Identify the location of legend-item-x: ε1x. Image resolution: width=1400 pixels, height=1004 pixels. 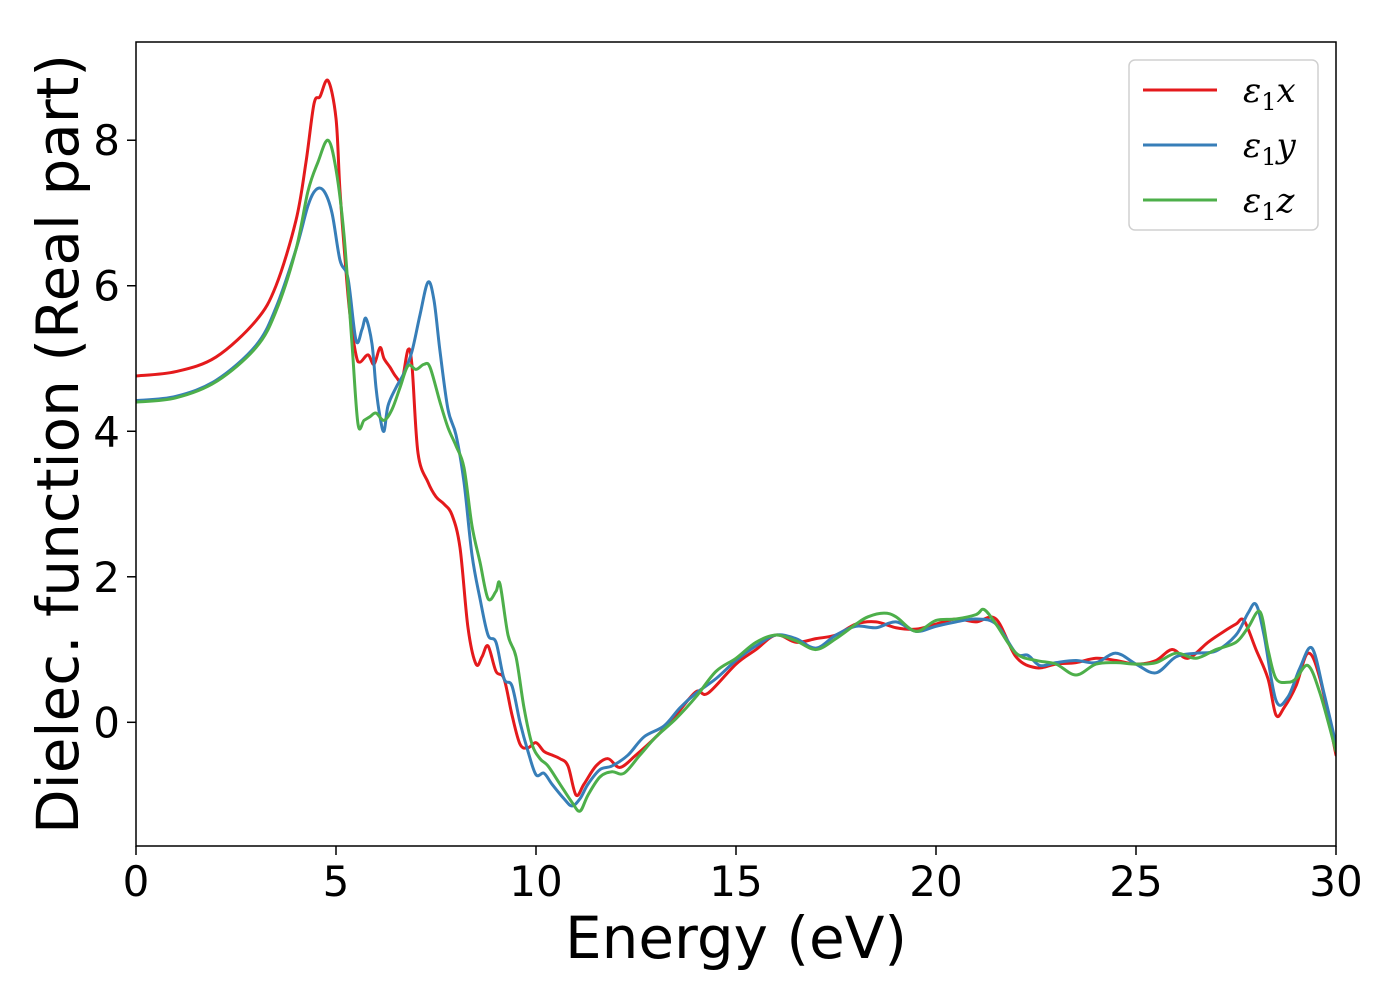
(1219, 93).